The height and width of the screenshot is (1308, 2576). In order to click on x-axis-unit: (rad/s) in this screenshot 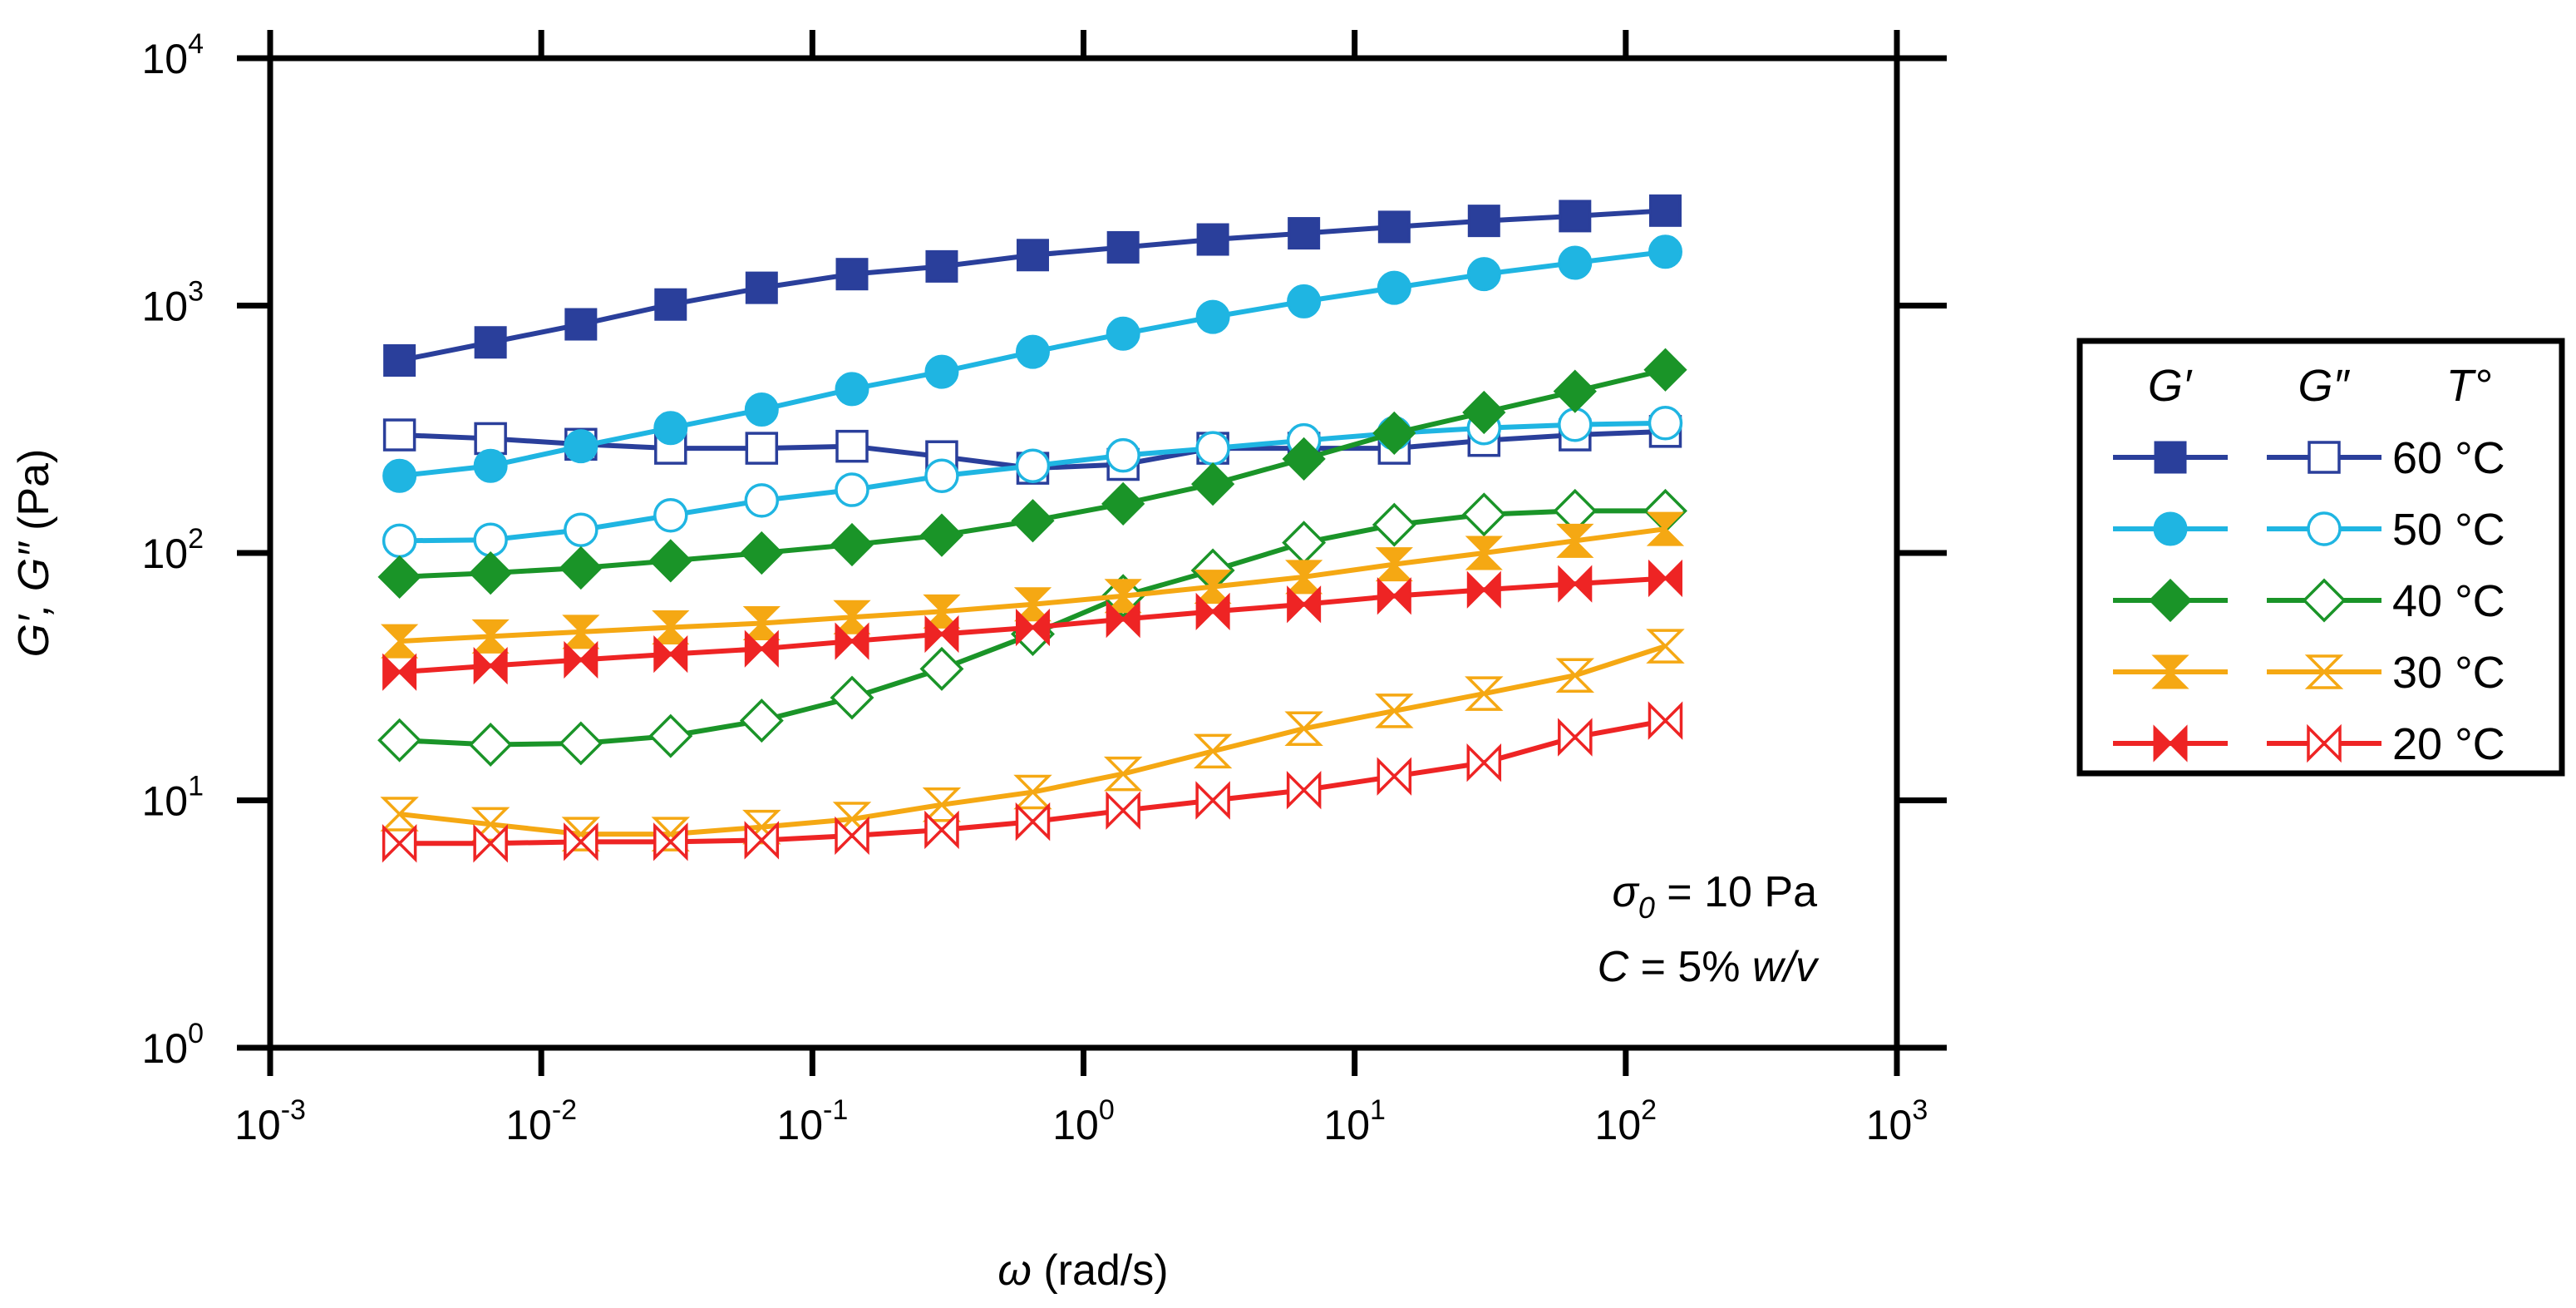, I will do `click(1100, 1270)`.